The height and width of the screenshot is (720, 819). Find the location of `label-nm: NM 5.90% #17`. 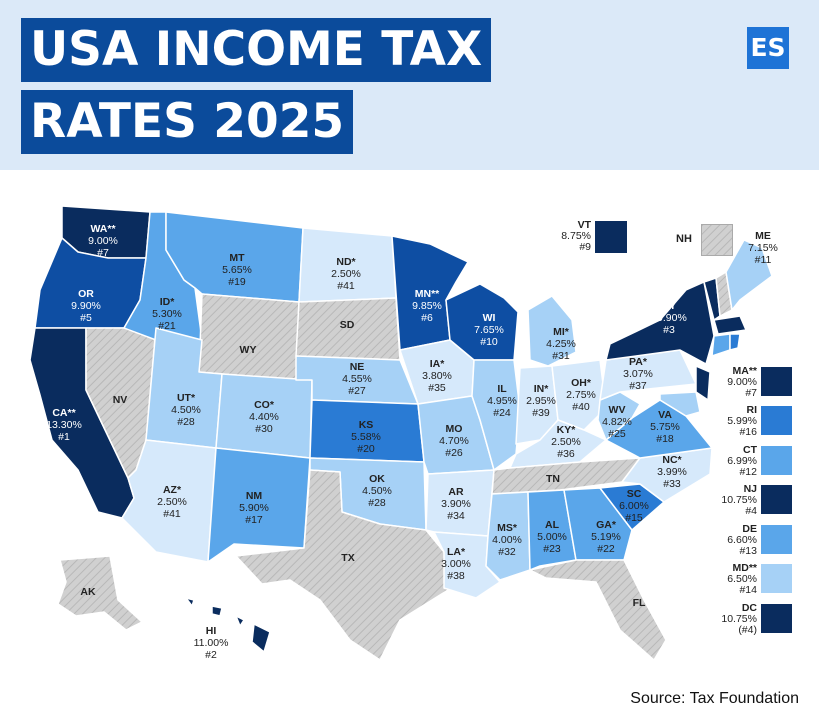

label-nm: NM 5.90% #17 is located at coordinates (254, 508).